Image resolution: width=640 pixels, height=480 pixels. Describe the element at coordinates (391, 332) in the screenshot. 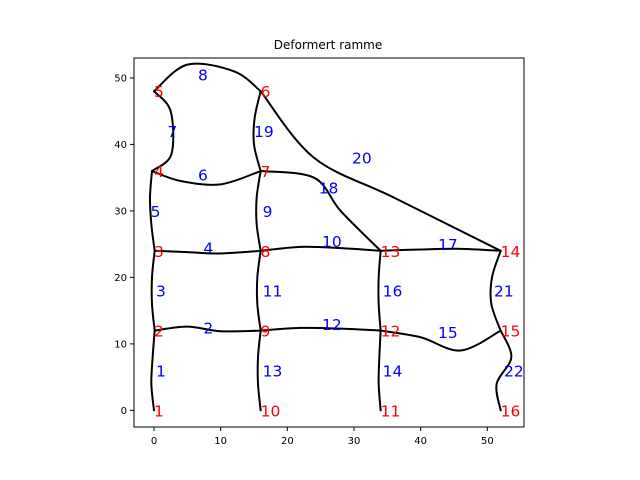

I see `node-label: 12` at that location.